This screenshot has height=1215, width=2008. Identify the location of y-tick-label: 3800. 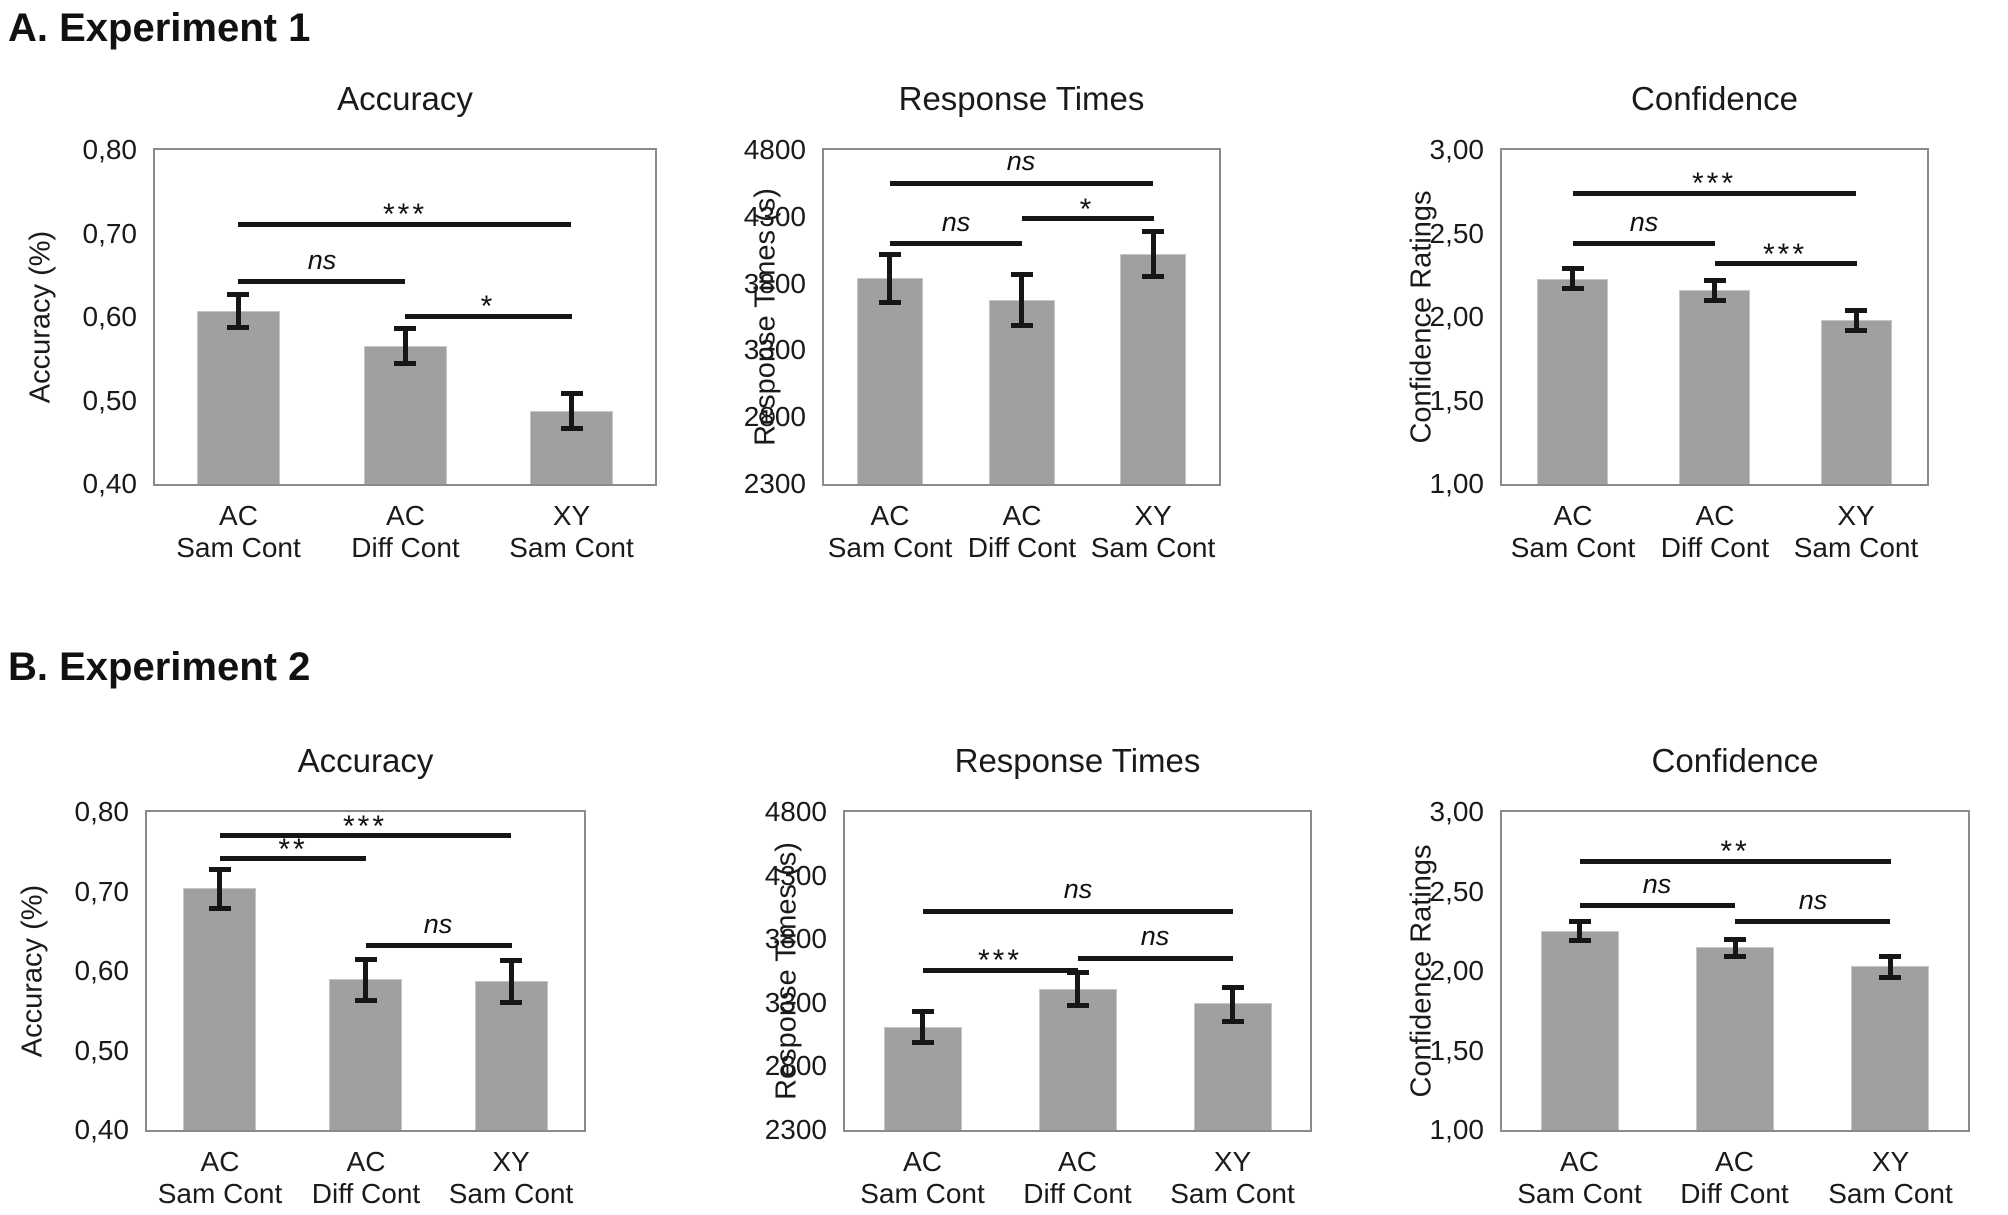
(774, 283).